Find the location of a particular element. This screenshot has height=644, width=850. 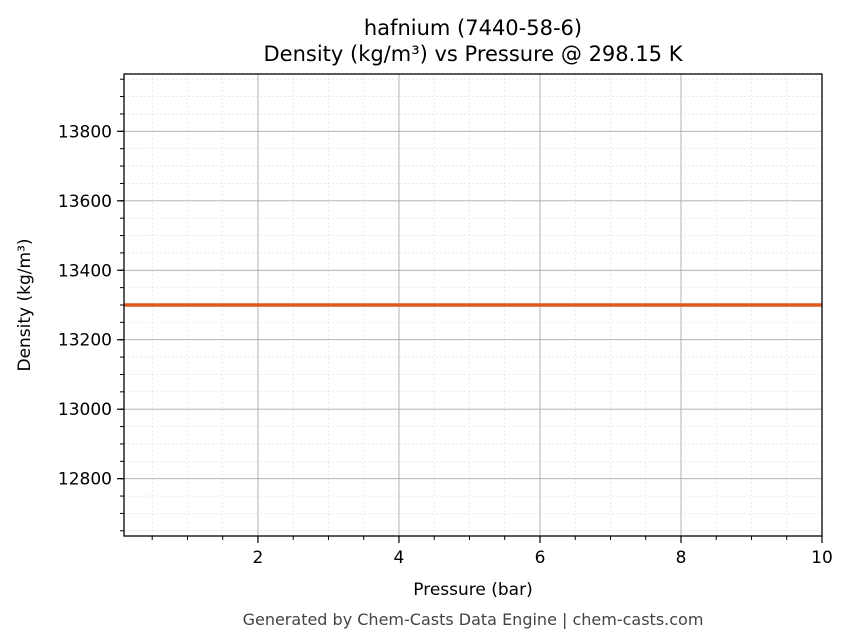

y-tick-label: 13400 is located at coordinates (85, 271).